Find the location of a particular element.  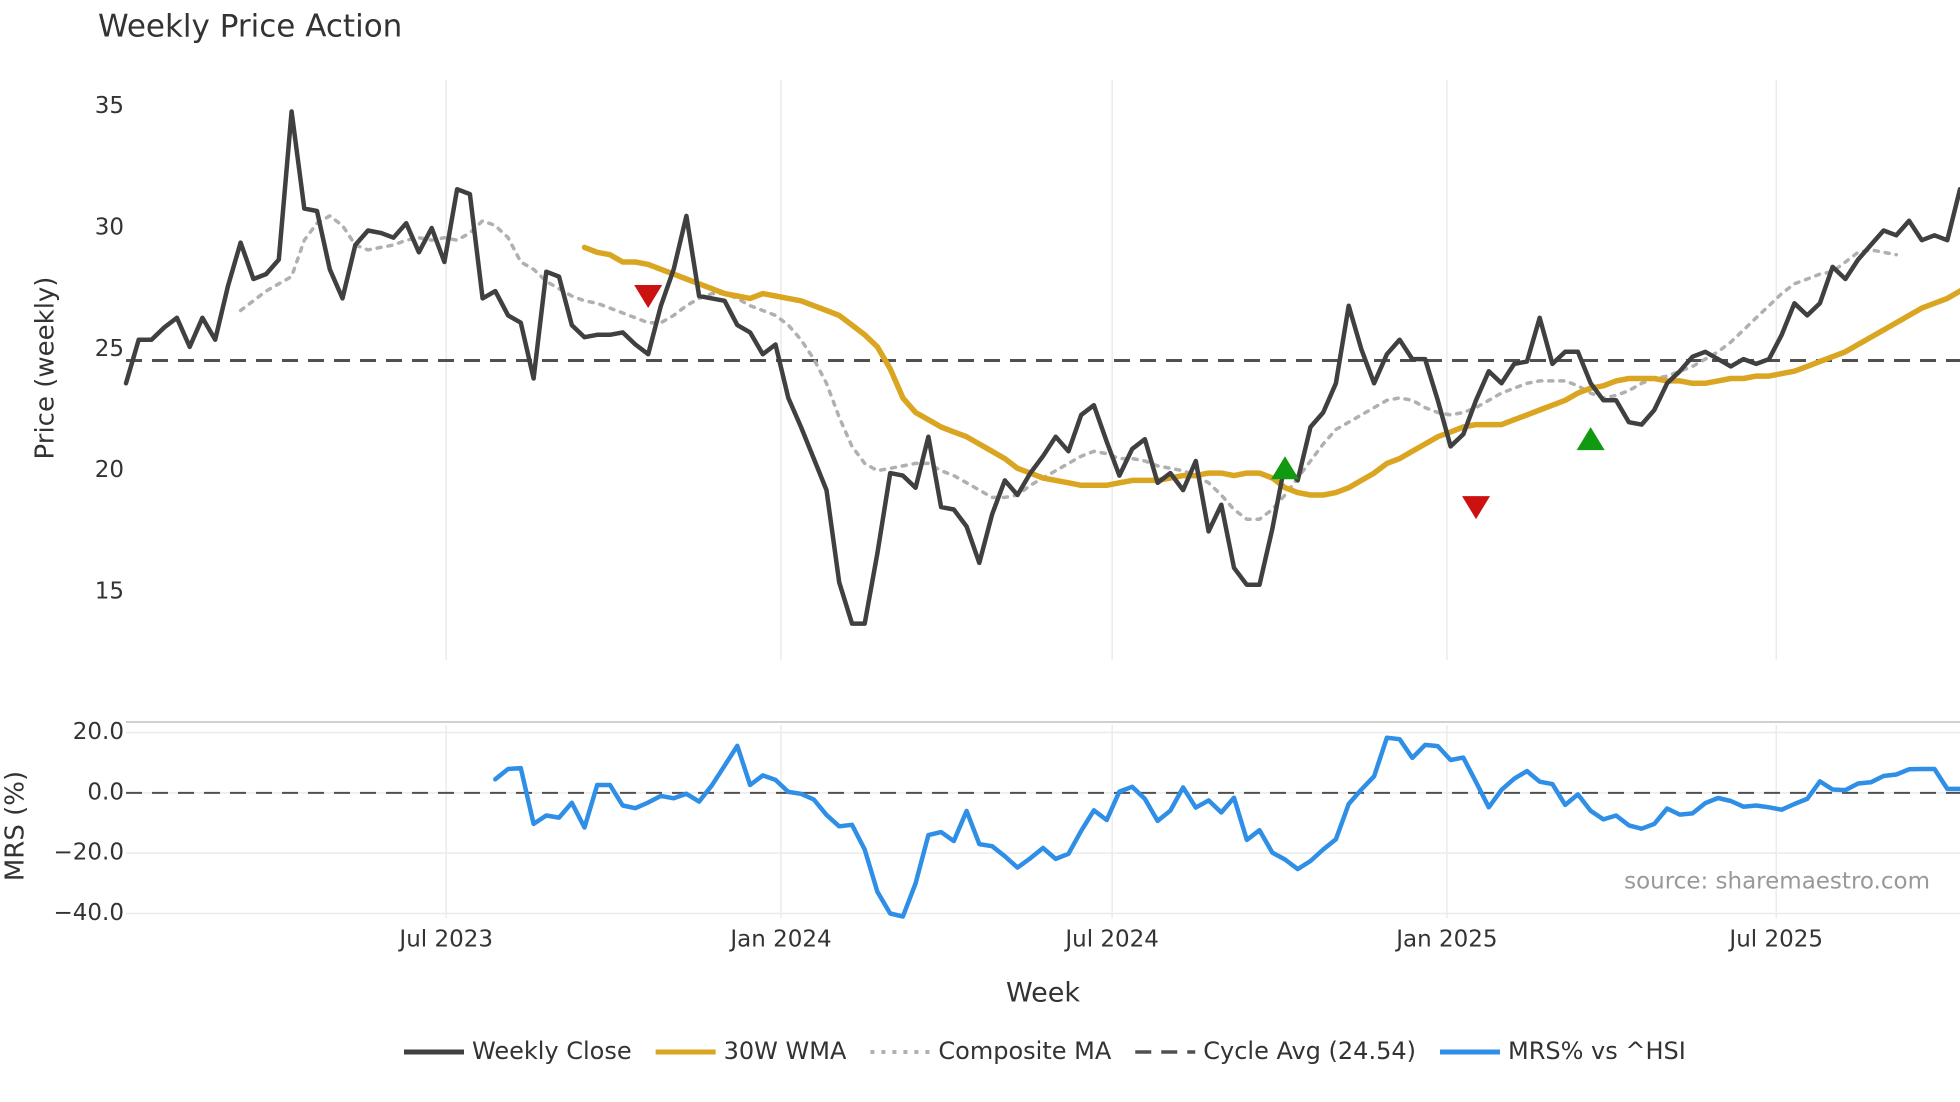

price-y-tick-label: 25 is located at coordinates (109, 349).